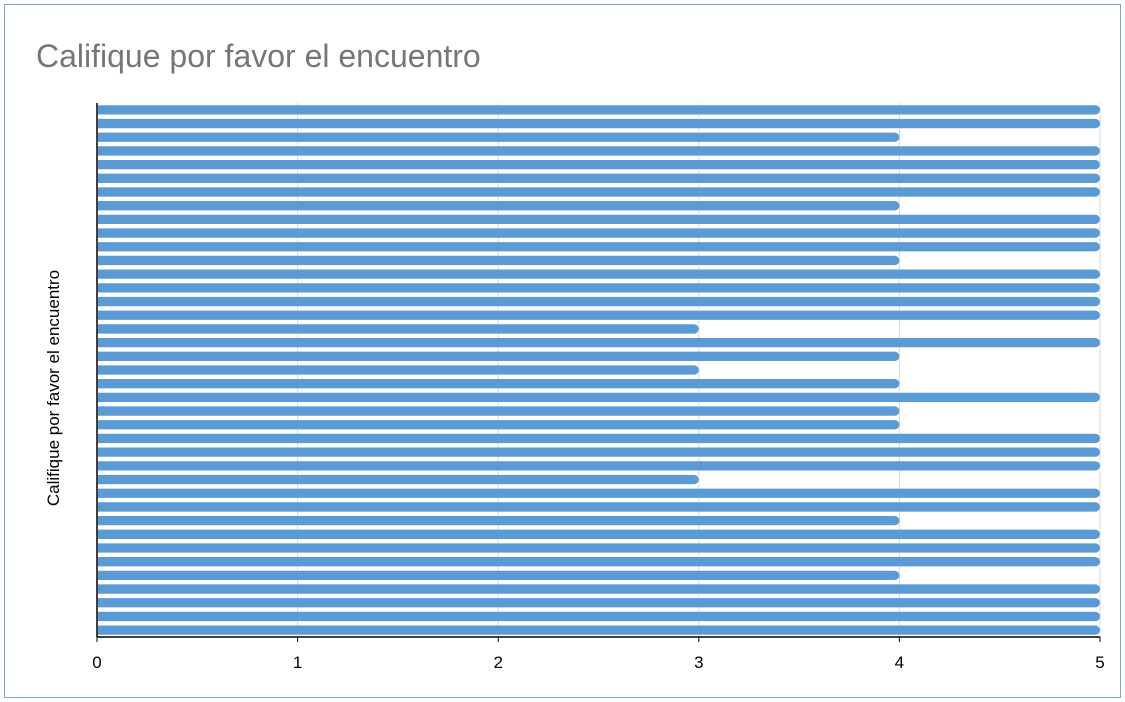  Describe the element at coordinates (297, 662) in the screenshot. I see `x-tick-label: 1` at that location.